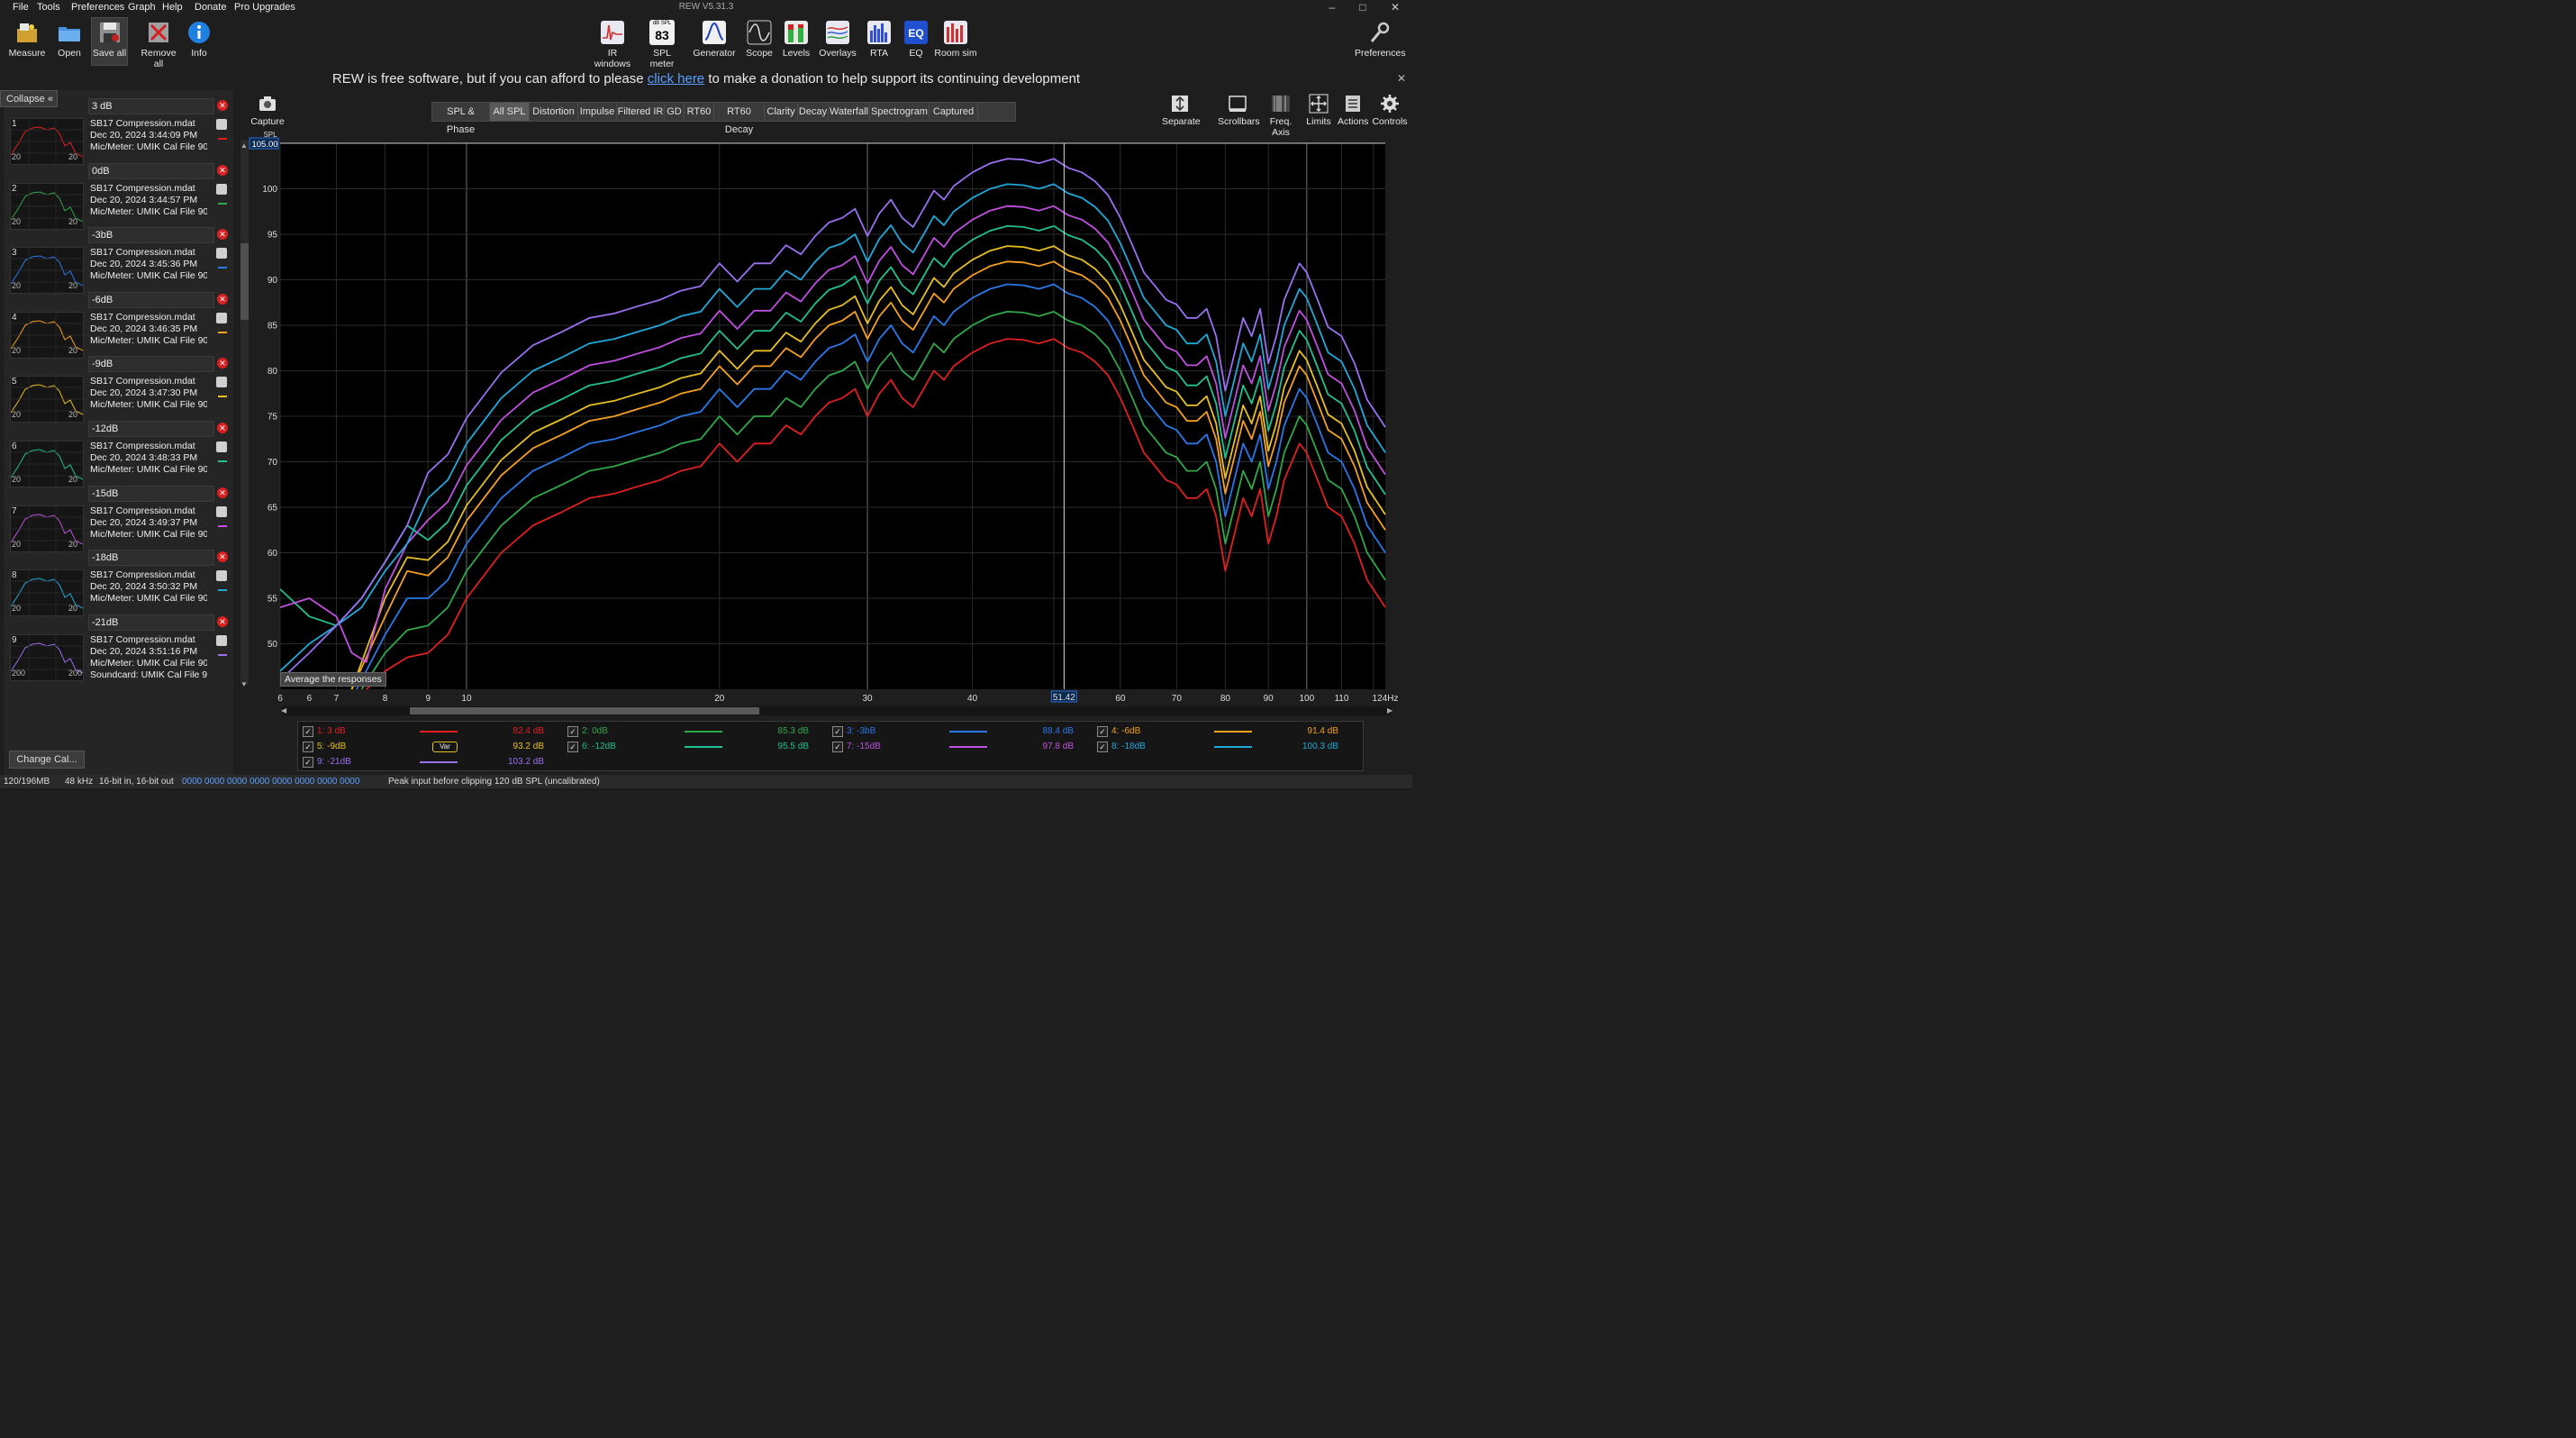  What do you see at coordinates (461, 119) in the screenshot?
I see `tab-spl-phase: SPL & Phase` at bounding box center [461, 119].